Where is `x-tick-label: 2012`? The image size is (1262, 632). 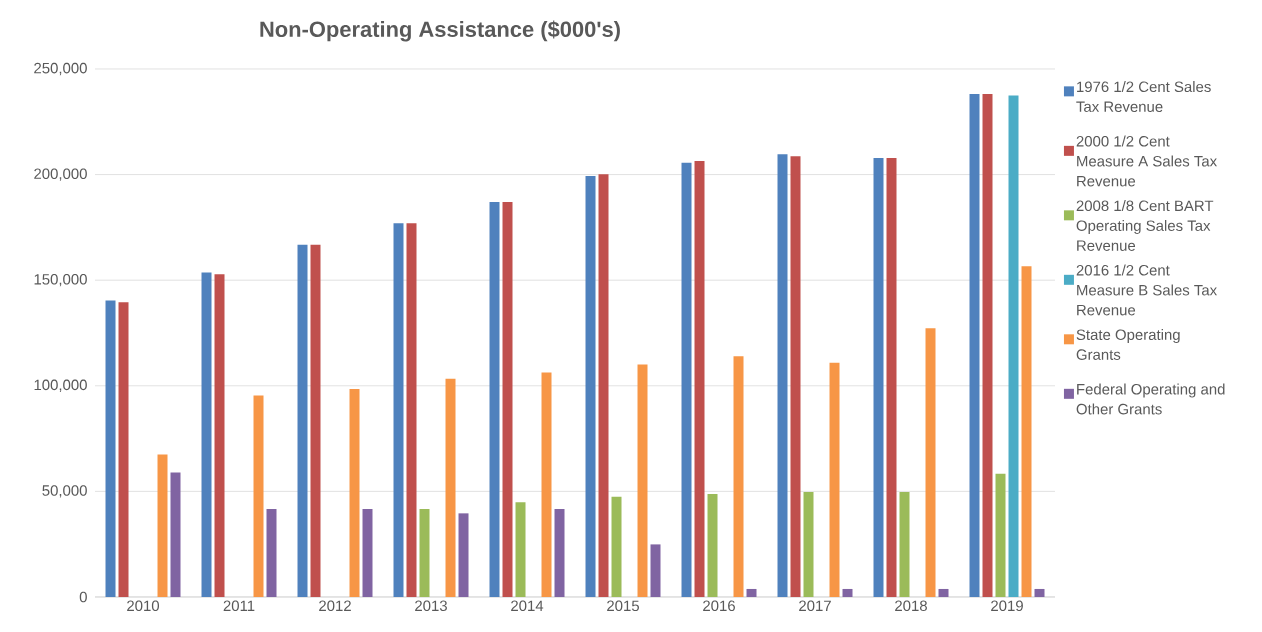 x-tick-label: 2012 is located at coordinates (335, 606).